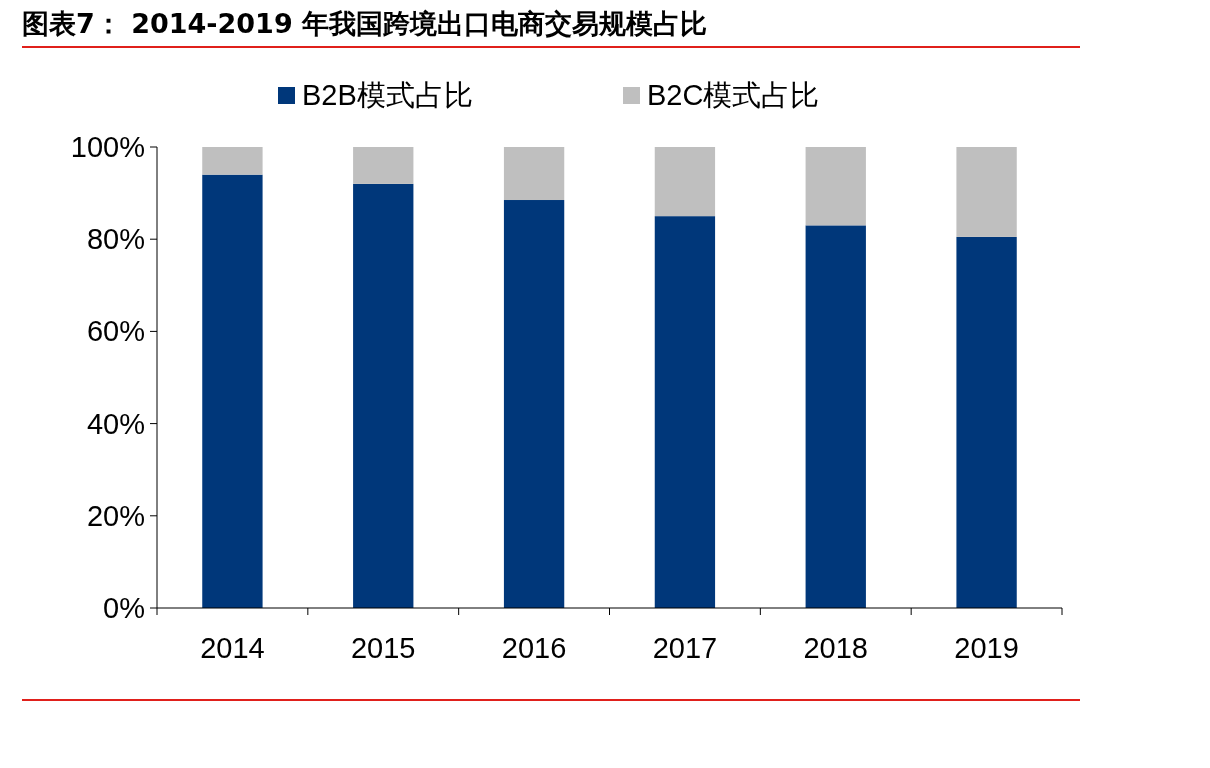 This screenshot has height=768, width=1210. I want to click on legend-label: B2B模式占比, so click(387, 95).